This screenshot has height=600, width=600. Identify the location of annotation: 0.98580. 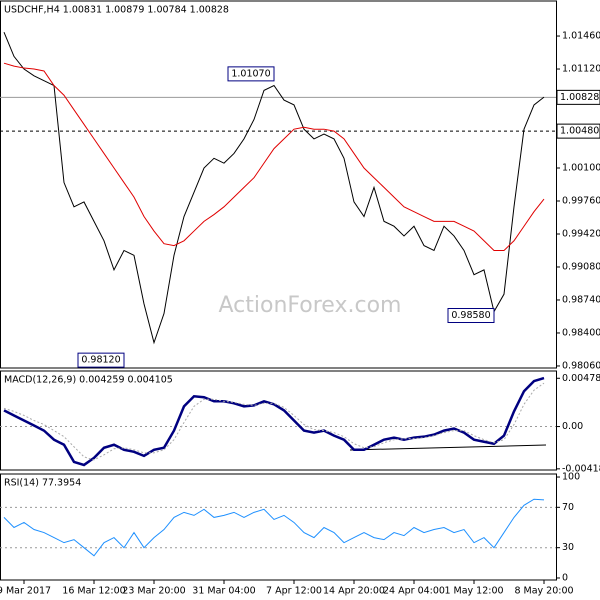
(470, 315).